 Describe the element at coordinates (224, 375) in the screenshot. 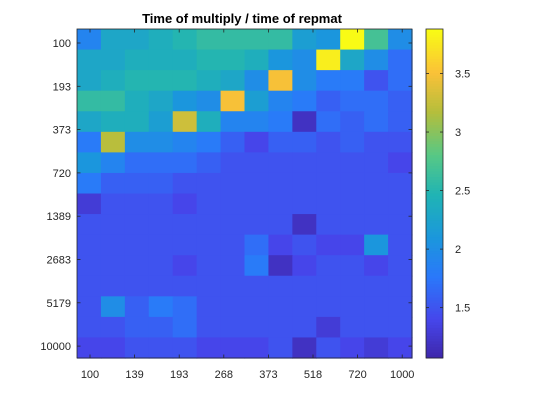

I see `x-tick-label: 268` at that location.